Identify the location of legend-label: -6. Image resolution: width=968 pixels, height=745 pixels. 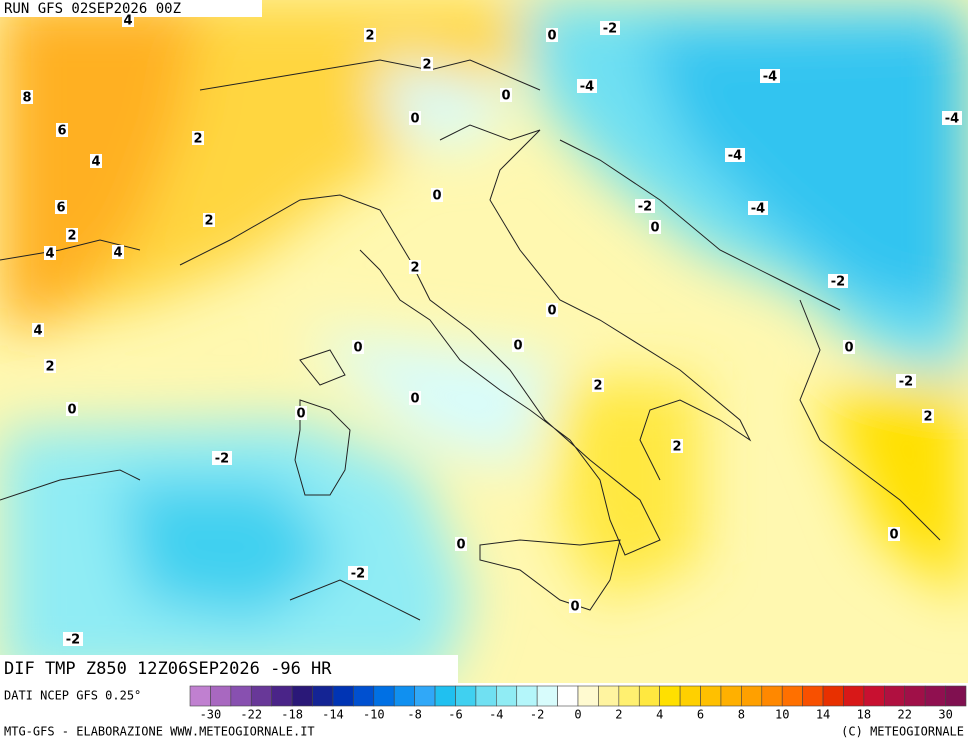
(455, 715).